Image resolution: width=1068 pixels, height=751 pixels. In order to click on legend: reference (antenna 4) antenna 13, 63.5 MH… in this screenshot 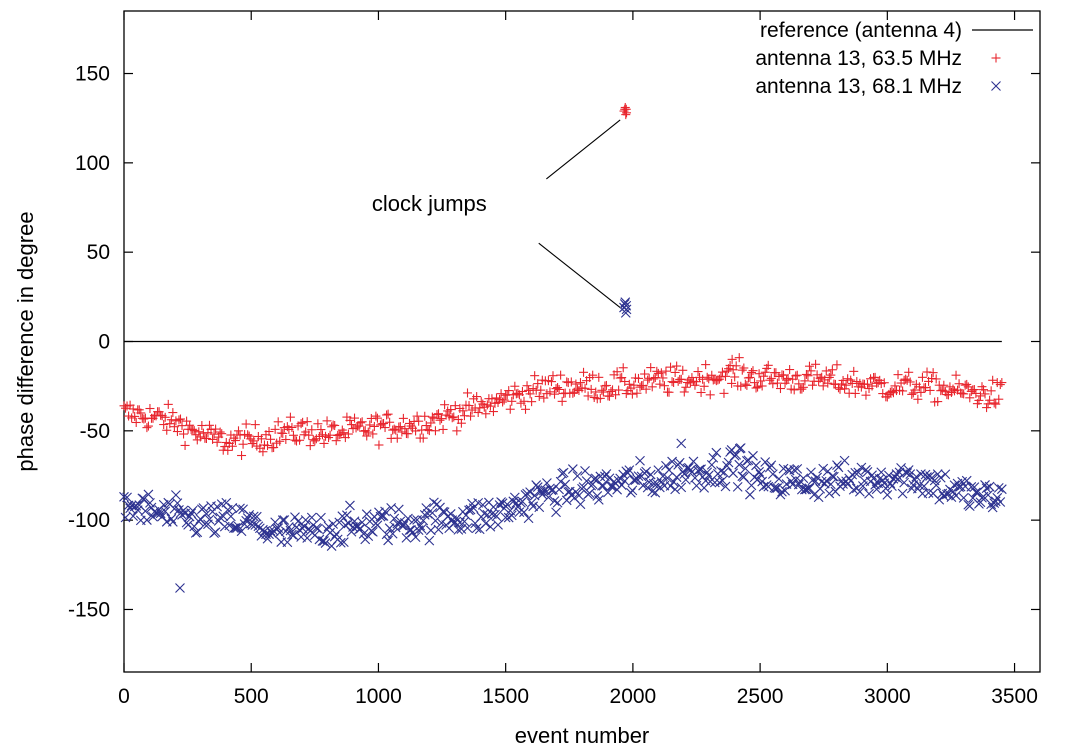, I will do `click(894, 58)`.